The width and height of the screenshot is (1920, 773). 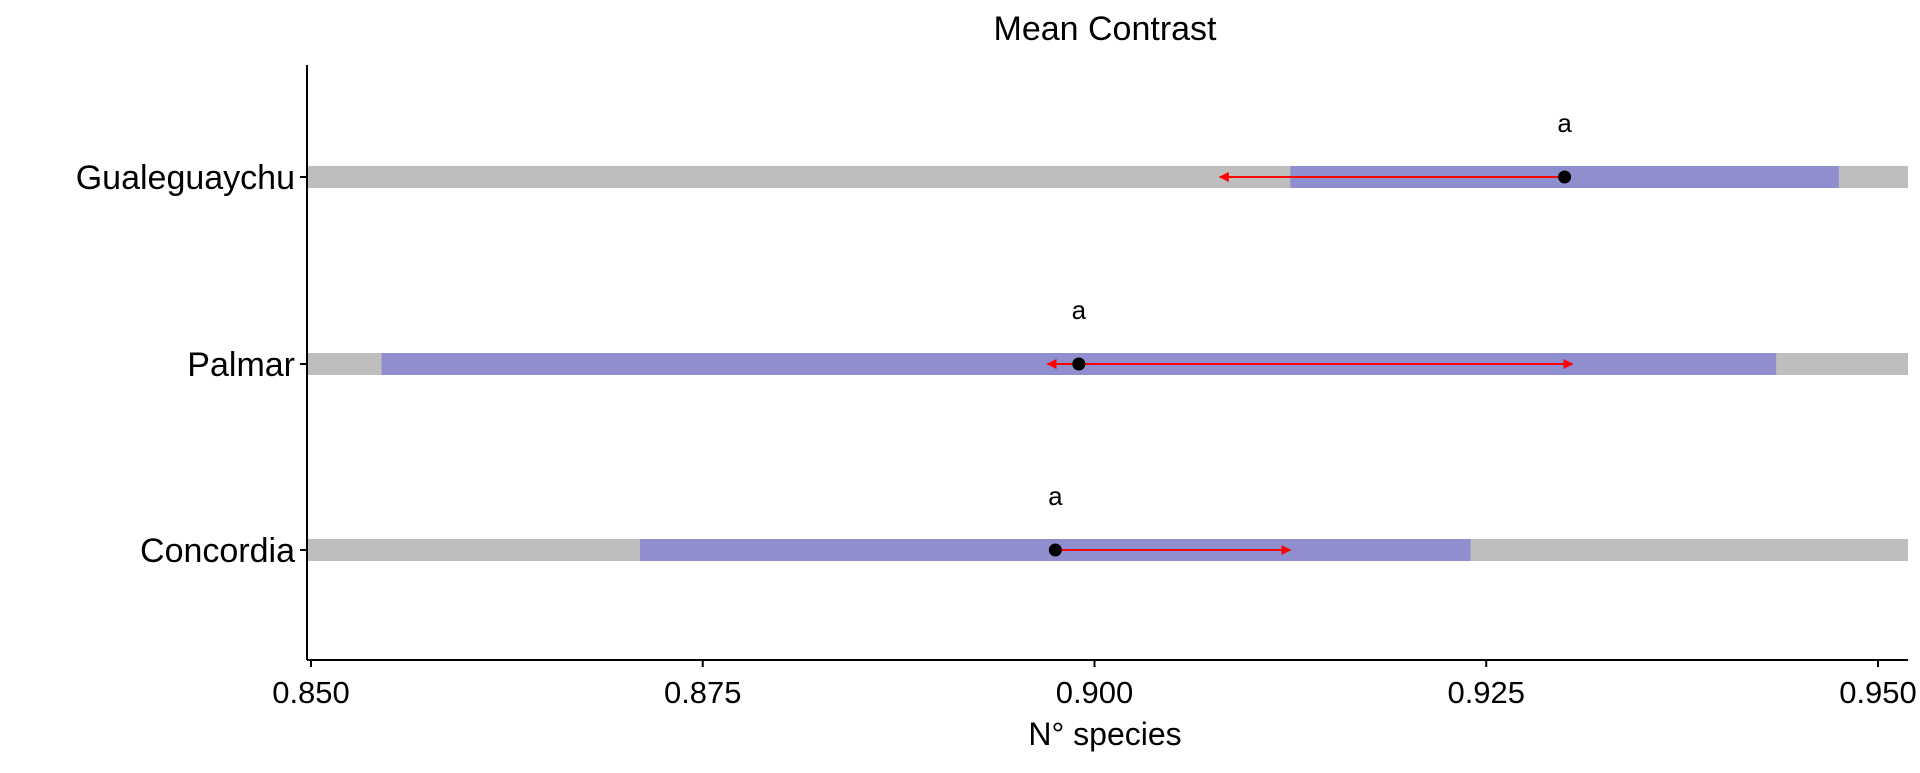 What do you see at coordinates (311, 692) in the screenshot?
I see `x-tick-label-0: 0.850` at bounding box center [311, 692].